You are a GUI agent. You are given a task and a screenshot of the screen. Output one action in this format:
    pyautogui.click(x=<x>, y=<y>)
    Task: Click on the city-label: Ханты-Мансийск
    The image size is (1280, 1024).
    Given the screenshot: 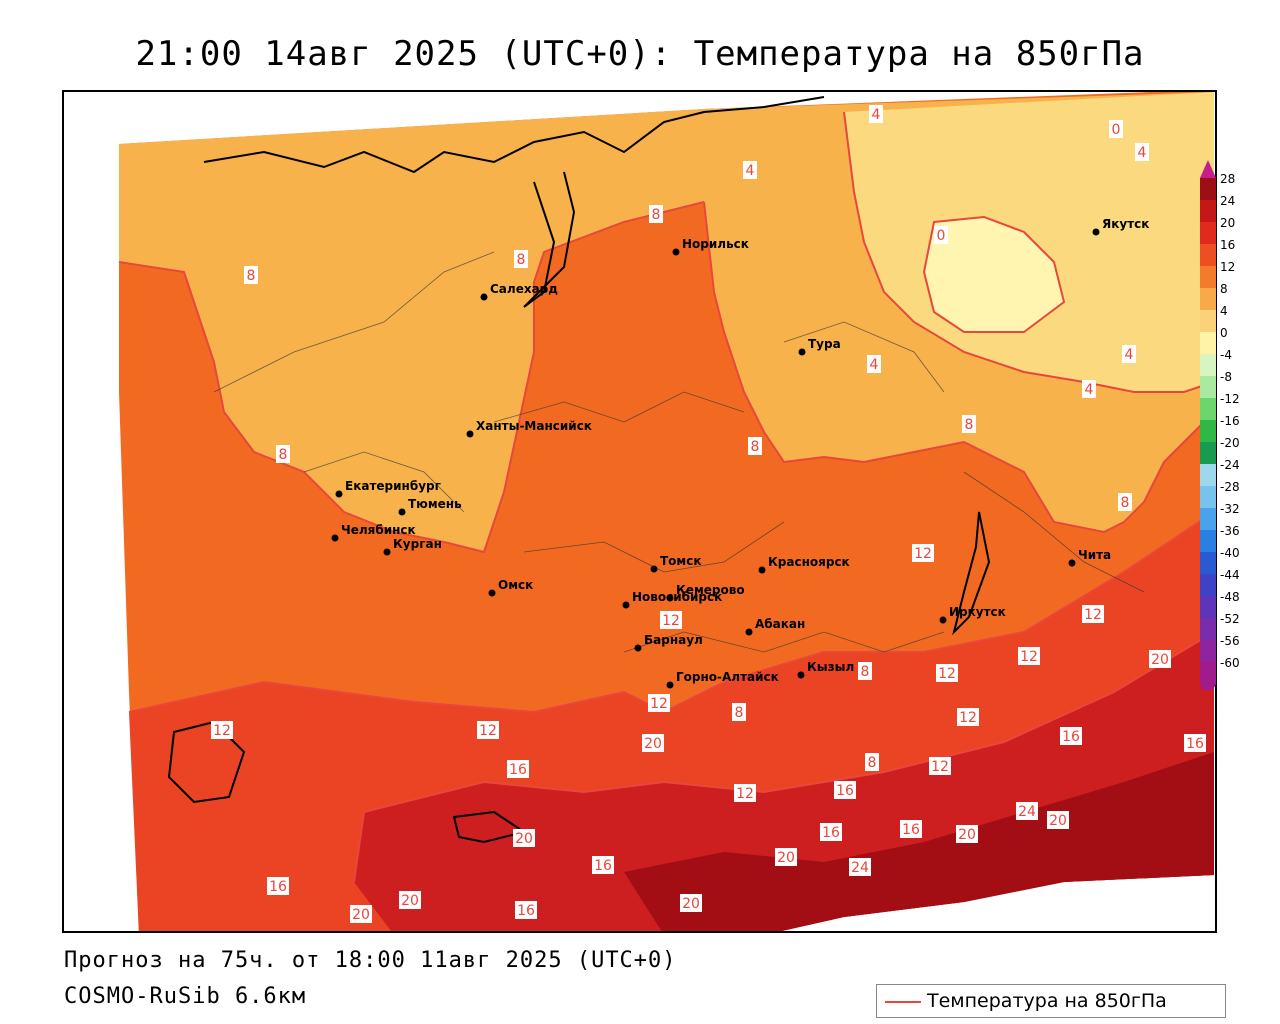 What is the action you would take?
    pyautogui.click(x=534, y=426)
    